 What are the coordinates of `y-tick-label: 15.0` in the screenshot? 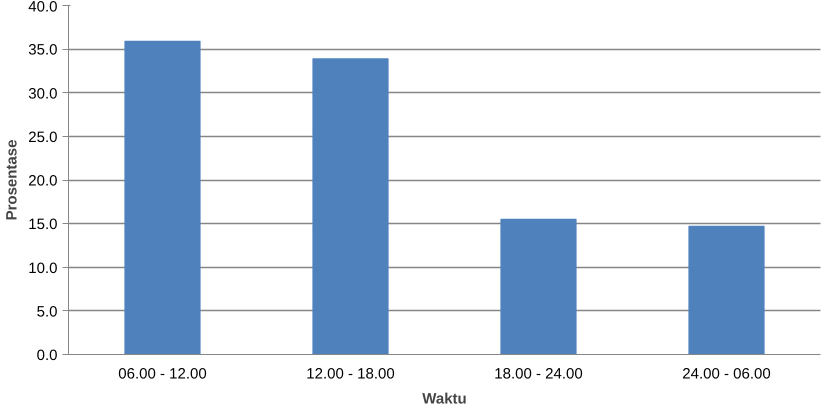 It's located at (43, 225).